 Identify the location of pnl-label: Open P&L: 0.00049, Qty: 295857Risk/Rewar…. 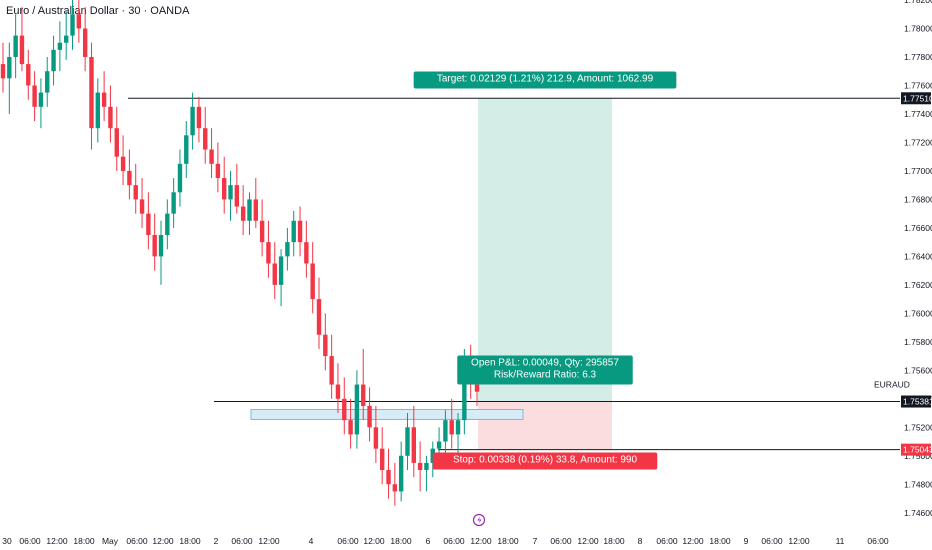
(545, 370).